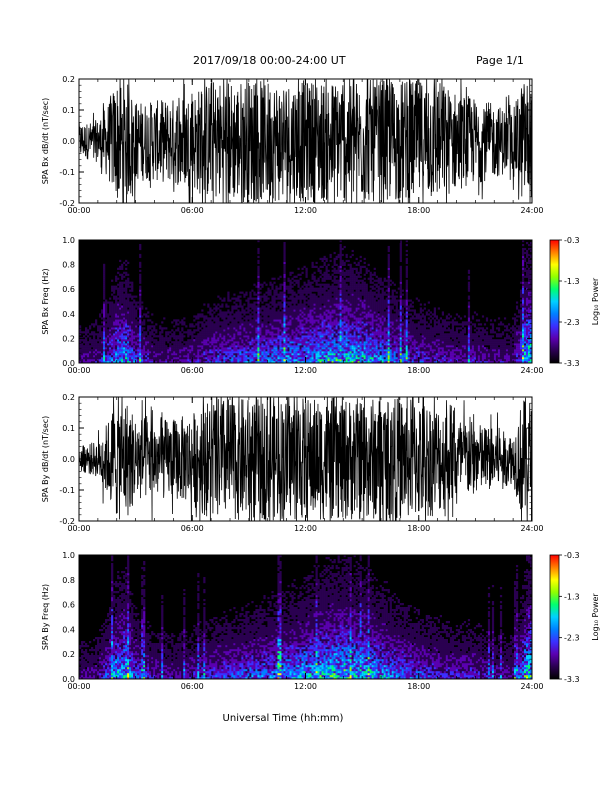 The width and height of the screenshot is (612, 792). What do you see at coordinates (67, 172) in the screenshot?
I see `y-tick-label: -0.1` at bounding box center [67, 172].